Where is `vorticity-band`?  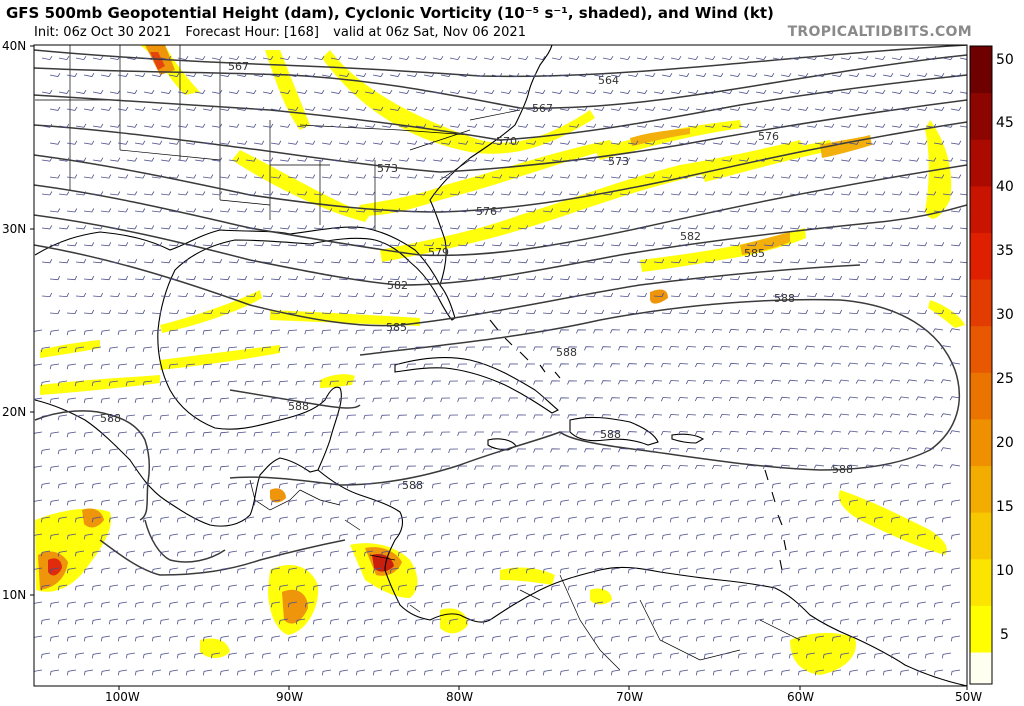 vorticity-band is located at coordinates (660, 137).